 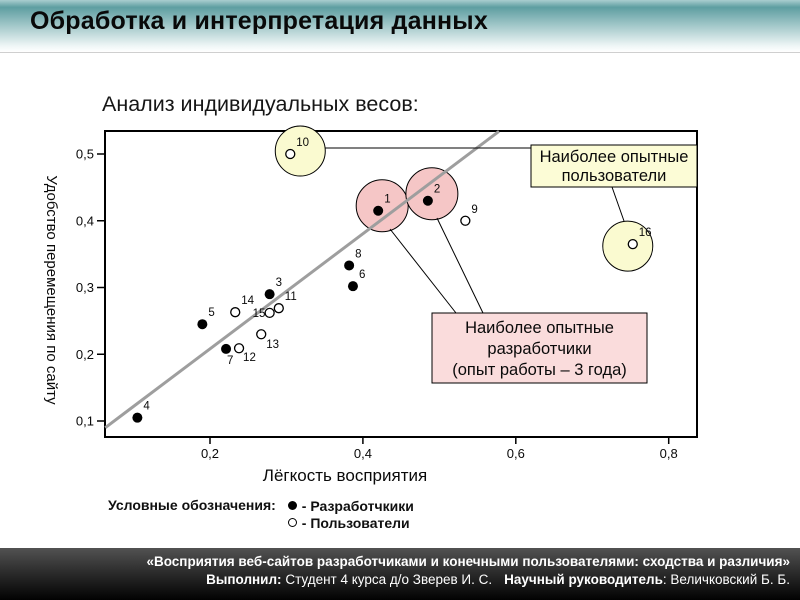 What do you see at coordinates (614, 176) in the screenshot?
I see `annotation-text-users-2: пользователи` at bounding box center [614, 176].